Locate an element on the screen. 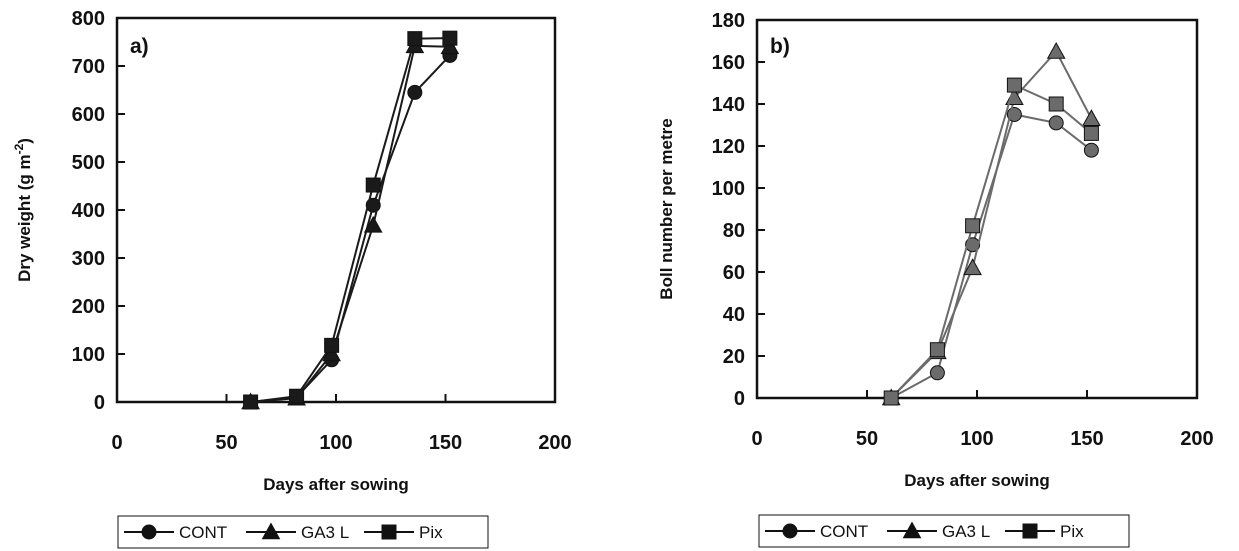 The width and height of the screenshot is (1239, 551). y-tick-label: 200 is located at coordinates (88, 307).